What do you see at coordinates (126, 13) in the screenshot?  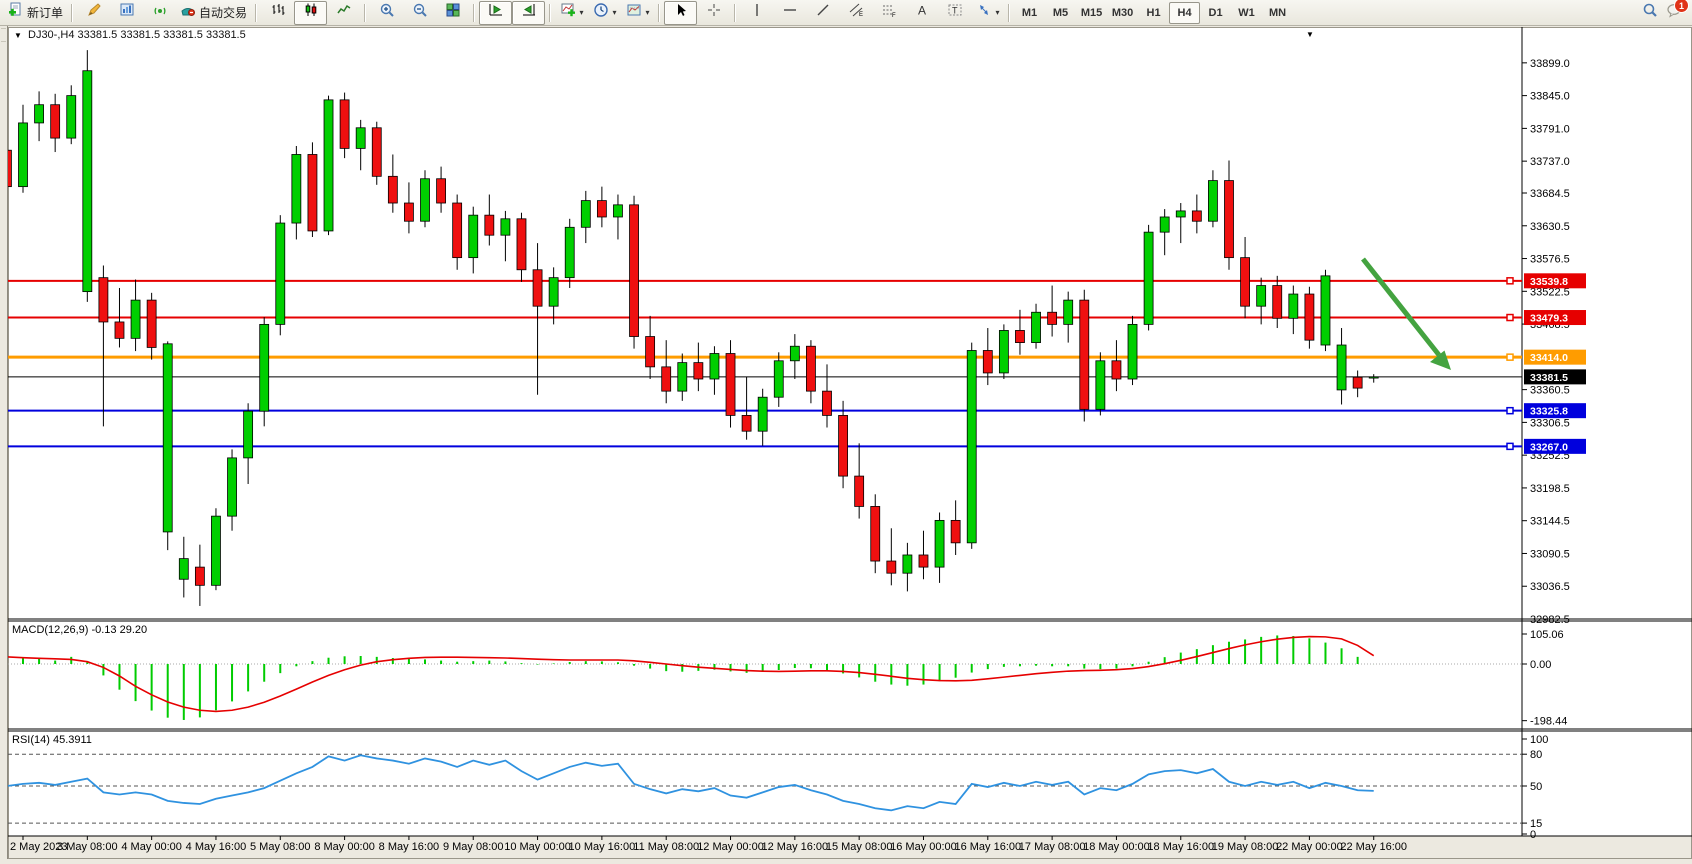 I see `profiles-button` at bounding box center [126, 13].